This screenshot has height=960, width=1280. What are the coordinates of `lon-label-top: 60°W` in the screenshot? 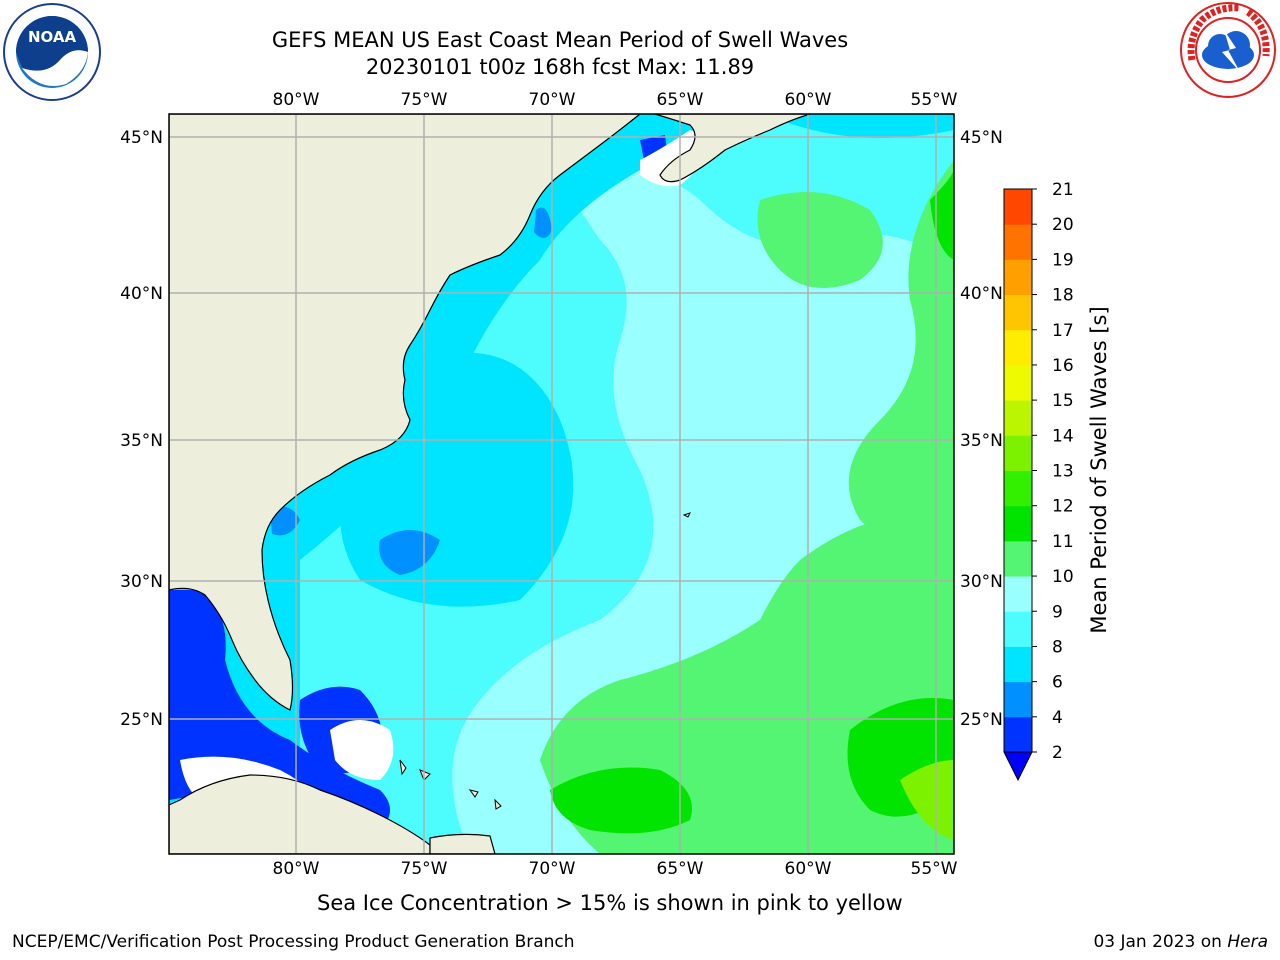 It's located at (808, 100).